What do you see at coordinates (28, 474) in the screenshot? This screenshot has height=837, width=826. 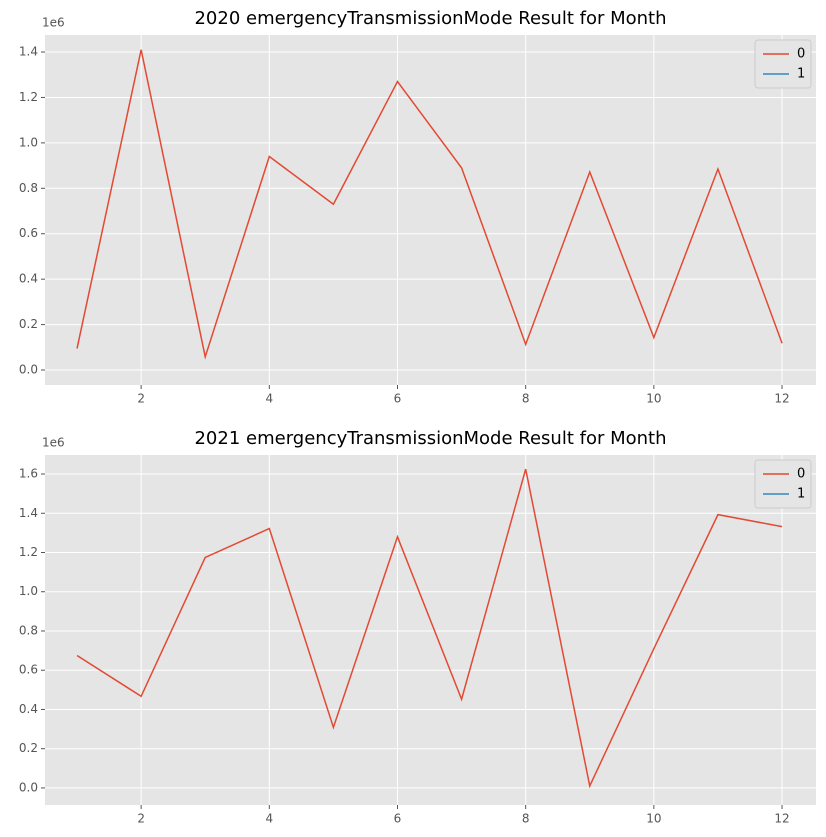 I see `y-tick-label: 1.6` at bounding box center [28, 474].